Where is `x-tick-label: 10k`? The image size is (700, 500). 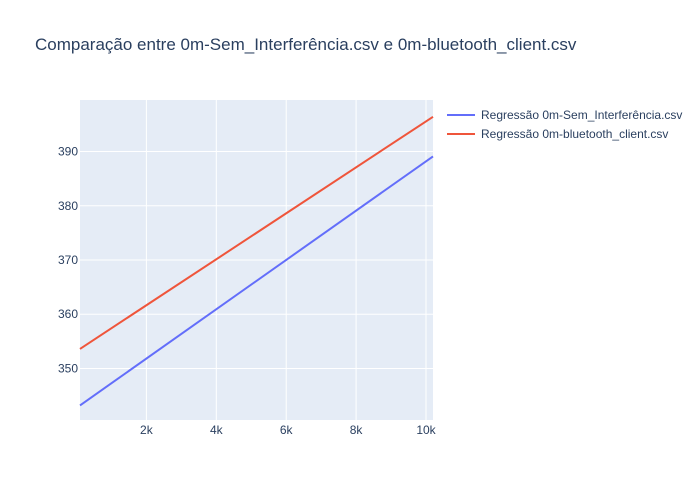 x-tick-label: 10k is located at coordinates (426, 430).